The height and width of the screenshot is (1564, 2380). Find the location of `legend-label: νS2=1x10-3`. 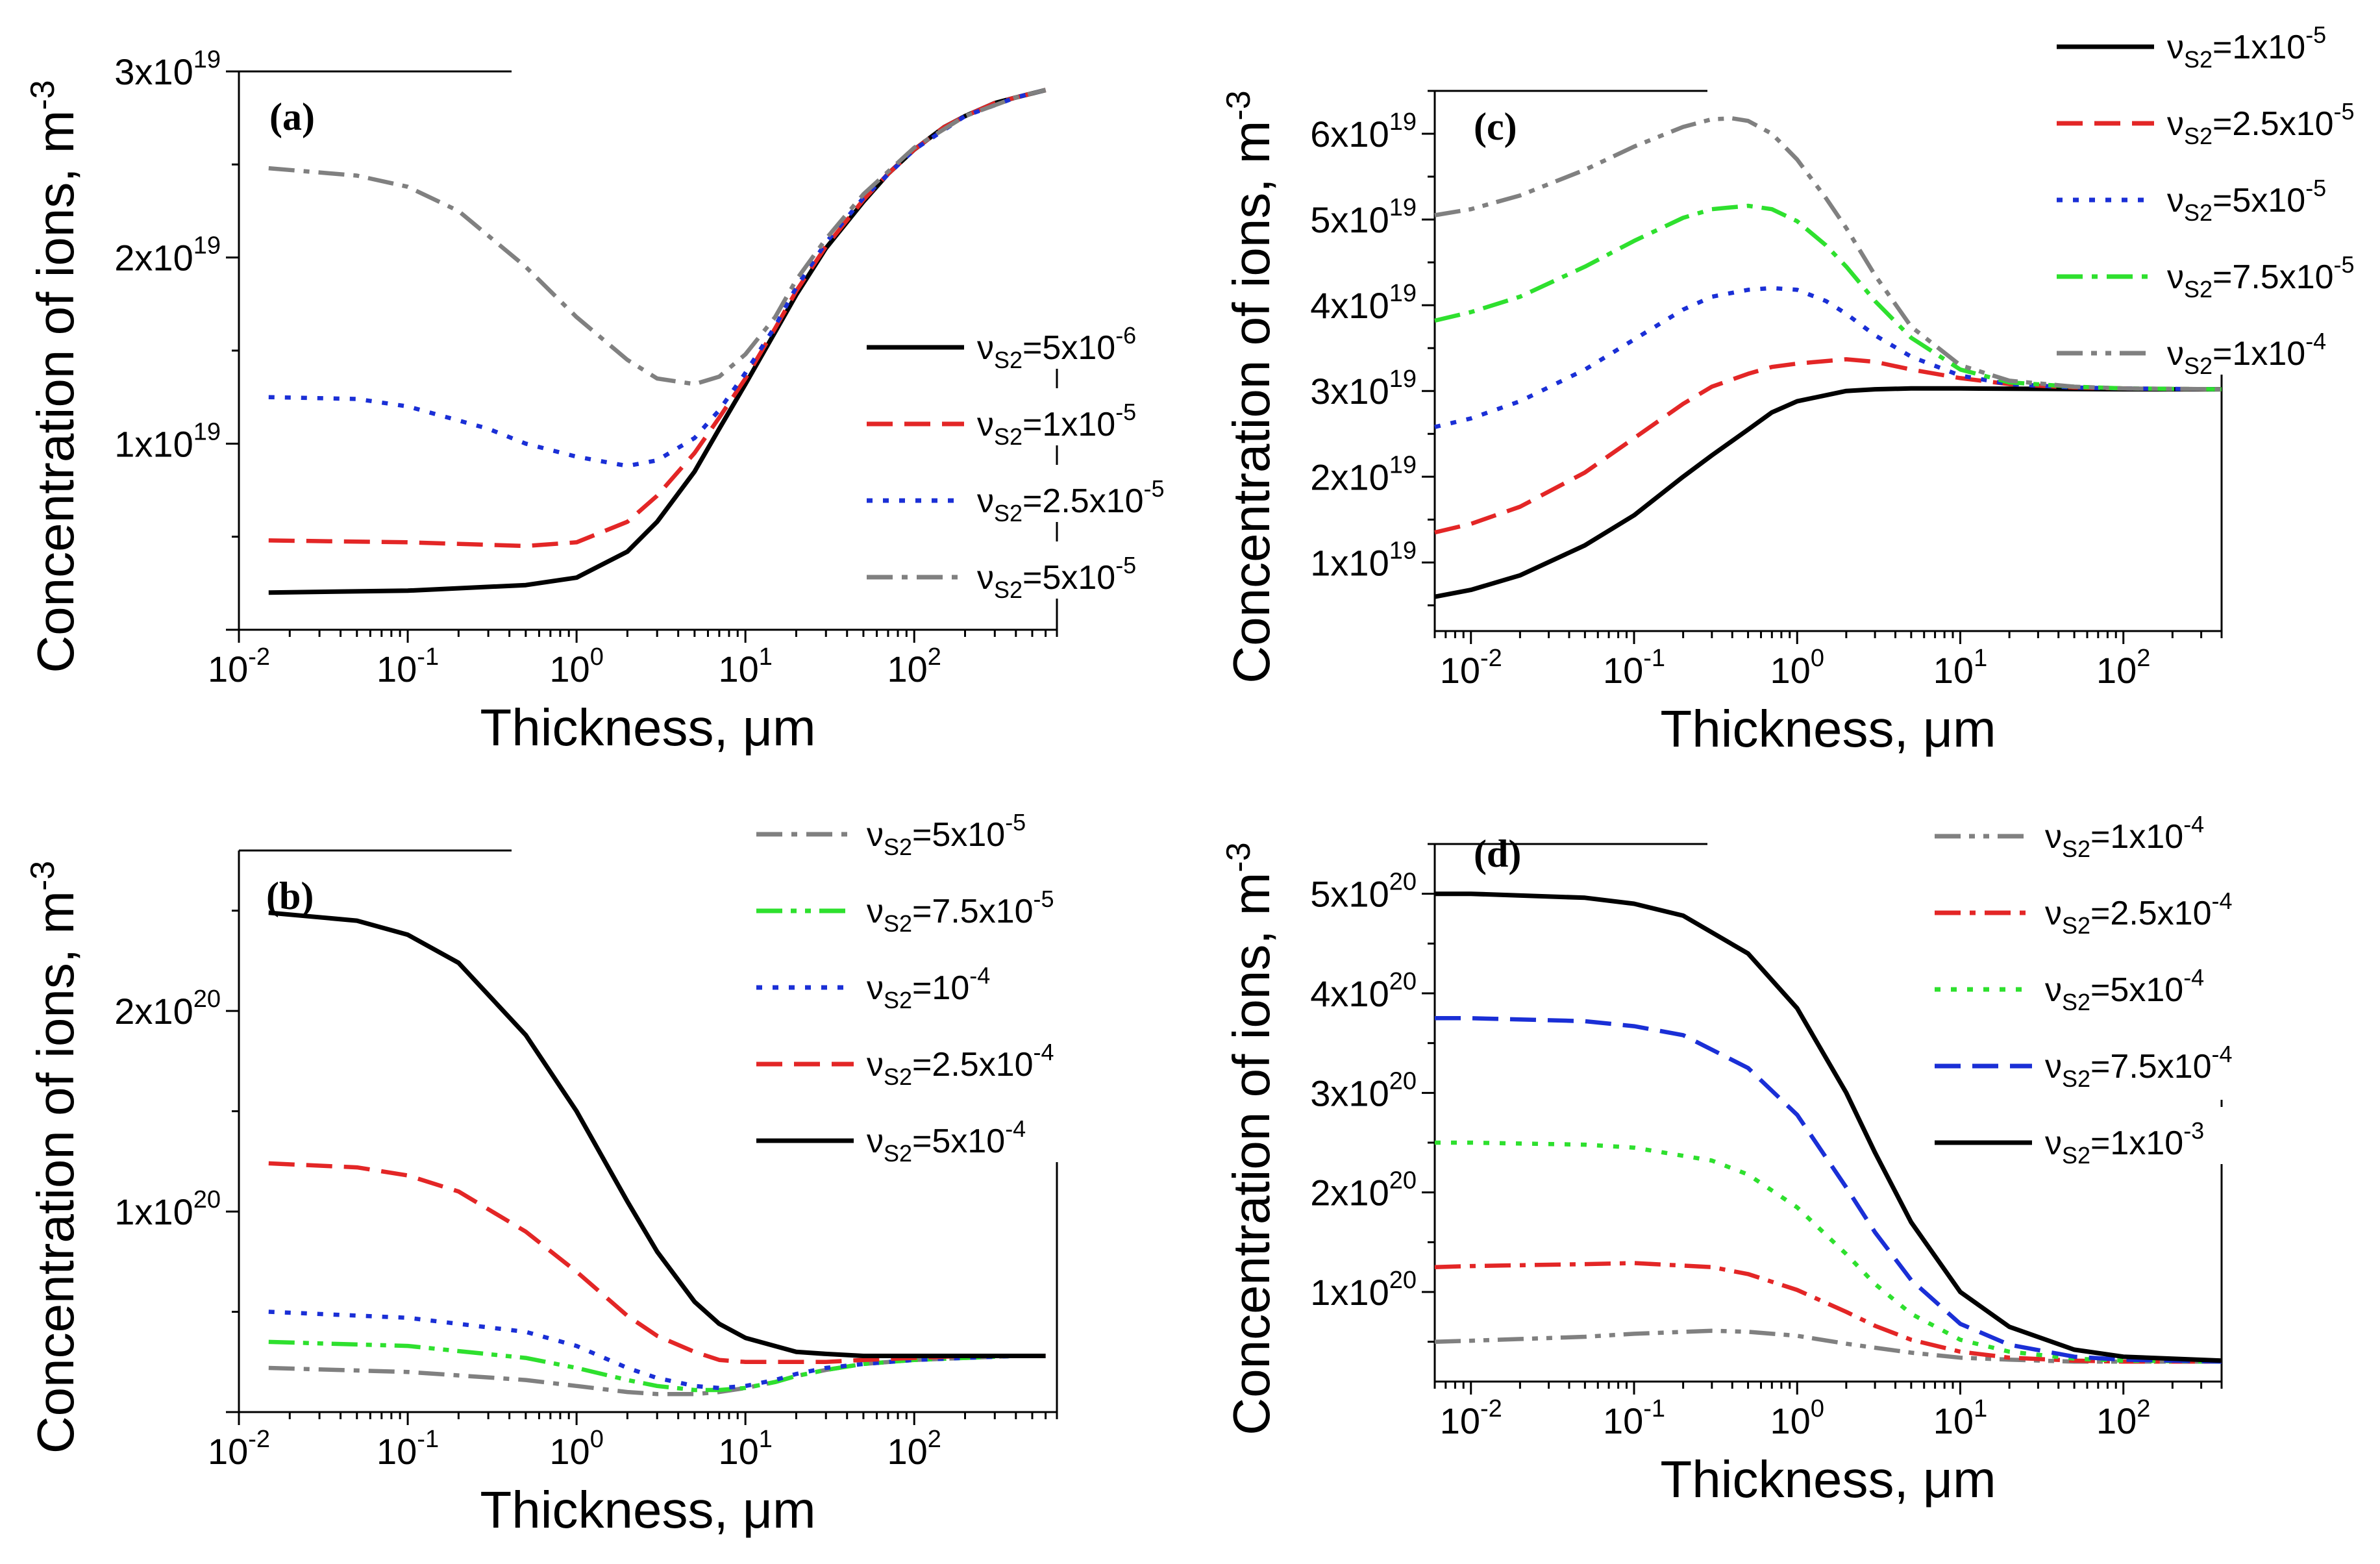

legend-label: νS2=1x10-3 is located at coordinates (2124, 1143).